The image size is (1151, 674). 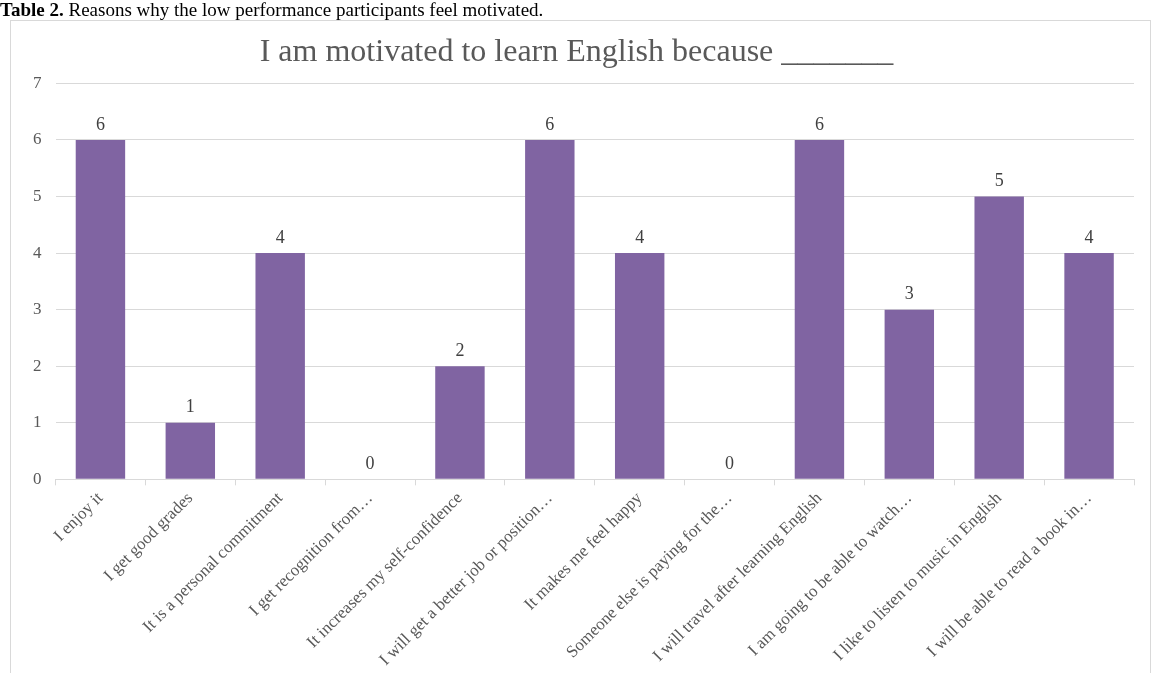 I want to click on caption: Table 2. Reasons why the low performance participants feel motivated., so click(x=272, y=10).